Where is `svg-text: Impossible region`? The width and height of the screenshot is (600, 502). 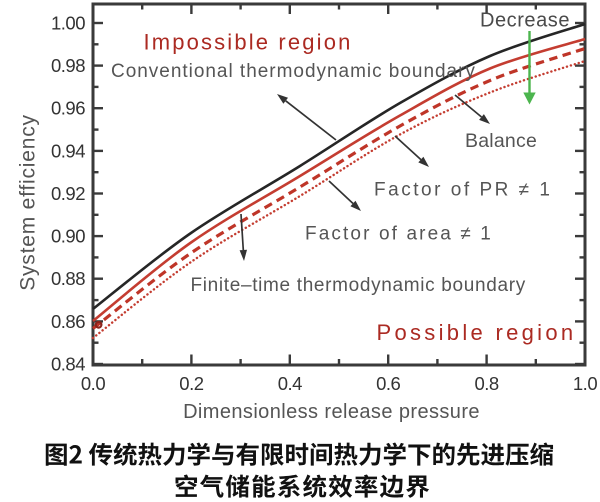 svg-text: Impossible region is located at coordinates (248, 41).